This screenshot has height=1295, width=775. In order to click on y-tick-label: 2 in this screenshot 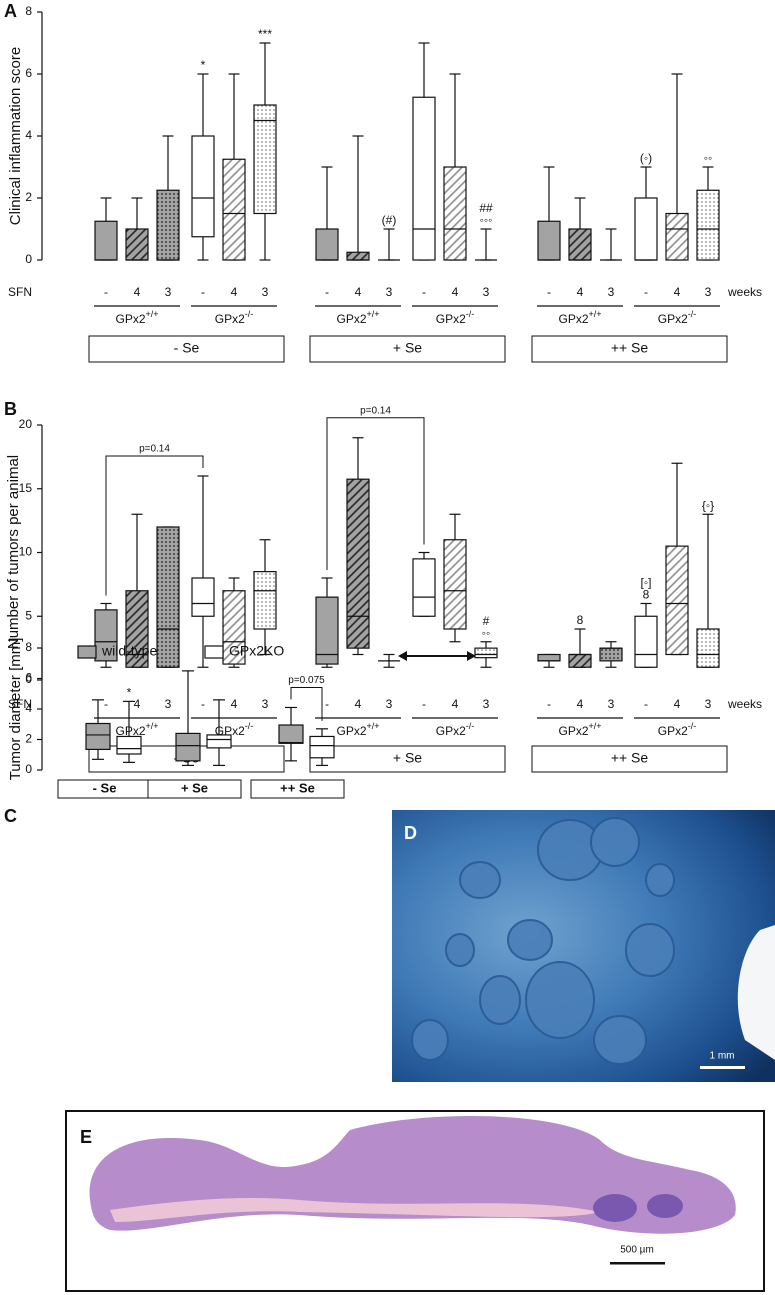, I will do `click(28, 197)`.